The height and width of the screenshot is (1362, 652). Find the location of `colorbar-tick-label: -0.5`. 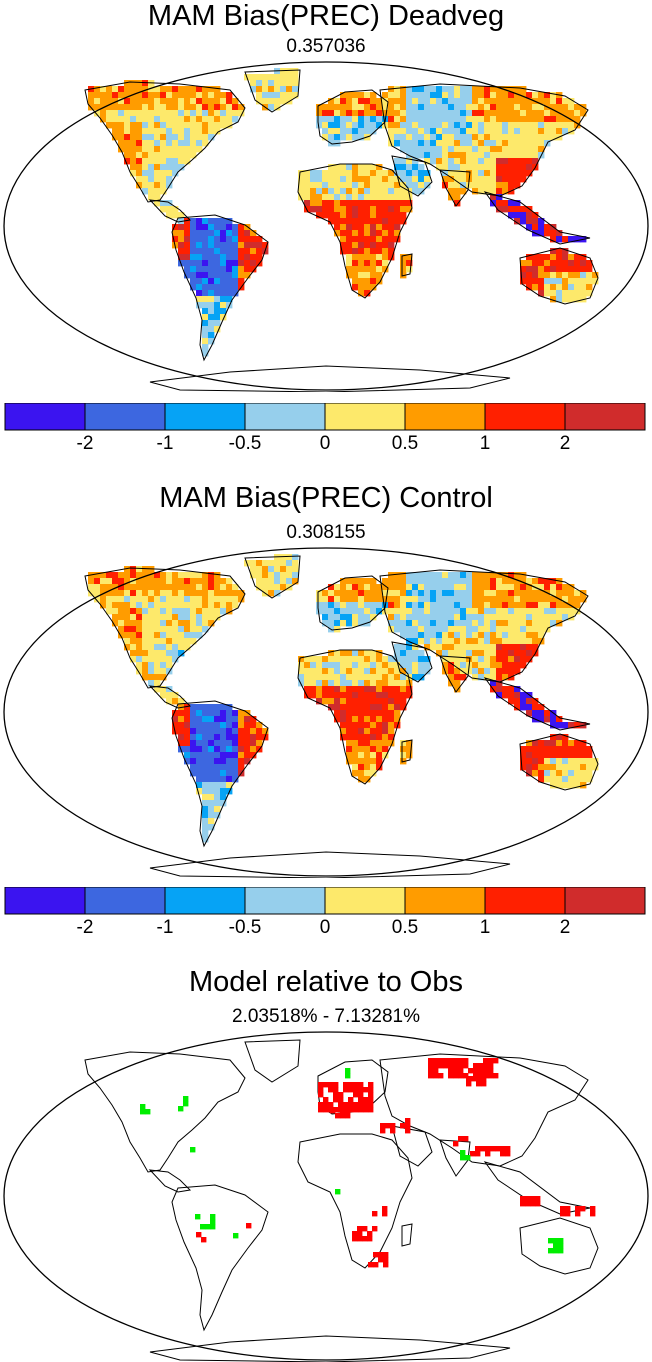

colorbar-tick-label: -0.5 is located at coordinates (245, 927).